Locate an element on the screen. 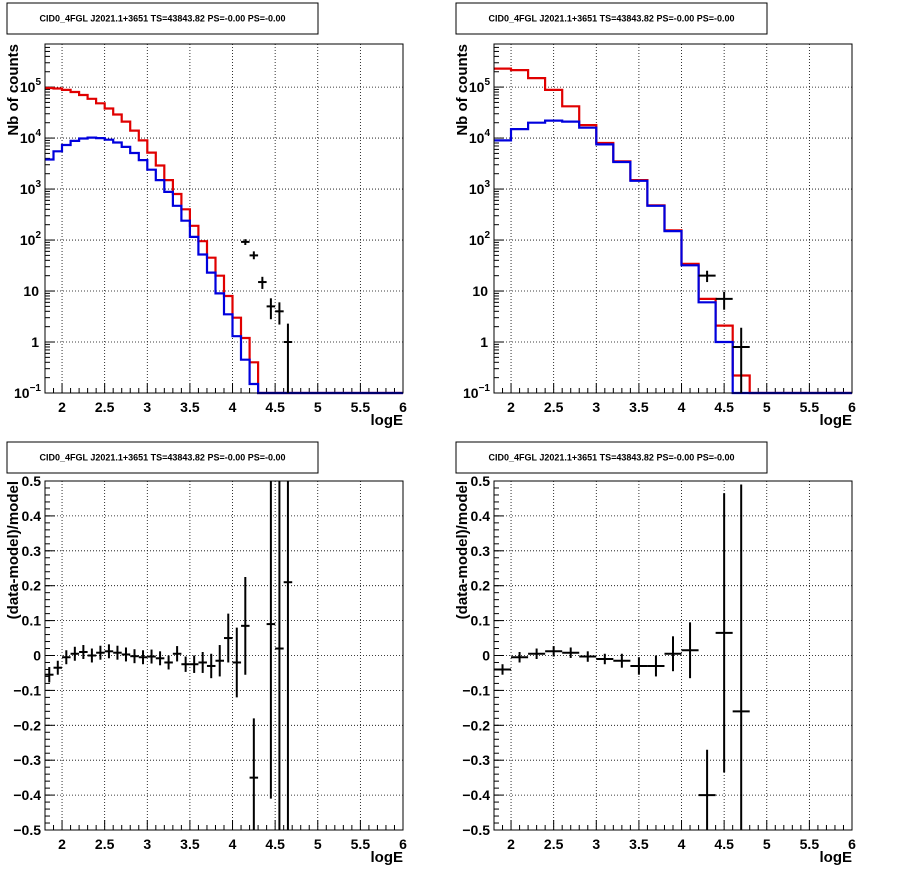  y-tick-label: 10⁴ is located at coordinates (31, 137).